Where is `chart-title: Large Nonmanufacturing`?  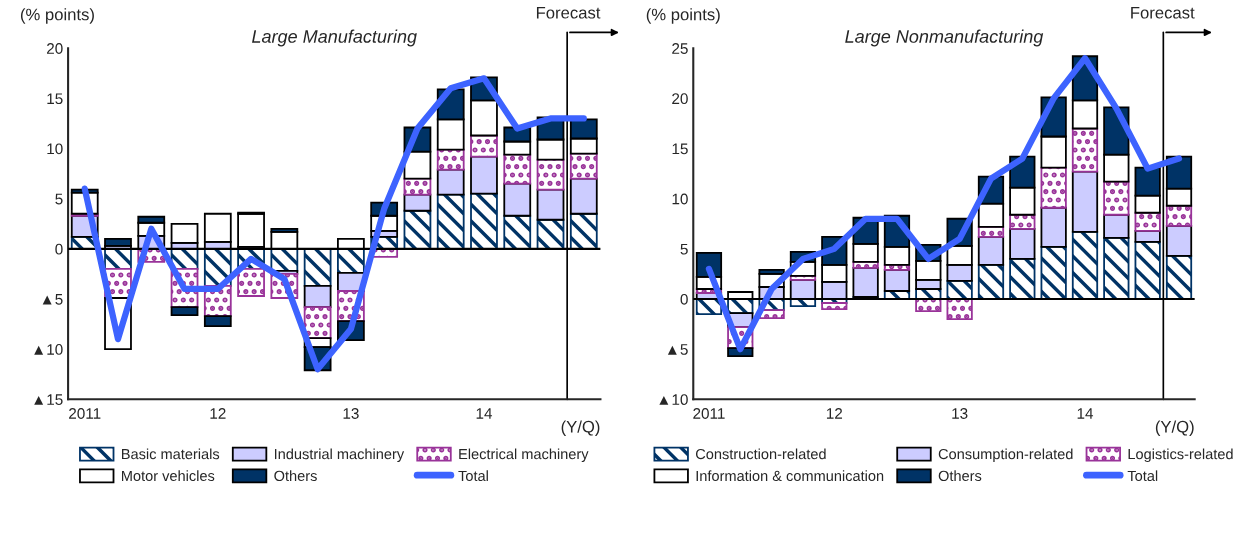 chart-title: Large Nonmanufacturing is located at coordinates (944, 38).